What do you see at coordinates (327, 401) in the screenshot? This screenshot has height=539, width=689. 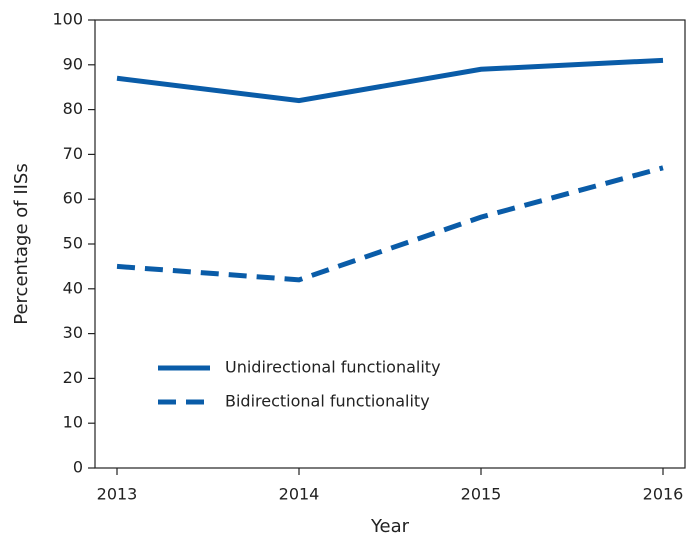 I see `legend-label: Bidirectional functionality` at bounding box center [327, 401].